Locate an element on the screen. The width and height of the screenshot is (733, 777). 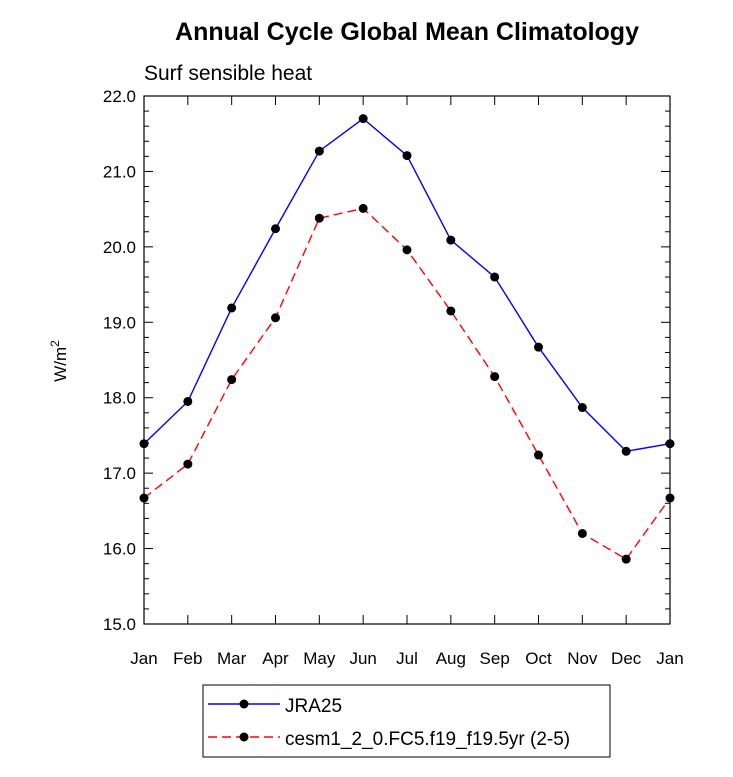
x-tick-label: Mar is located at coordinates (232, 658).